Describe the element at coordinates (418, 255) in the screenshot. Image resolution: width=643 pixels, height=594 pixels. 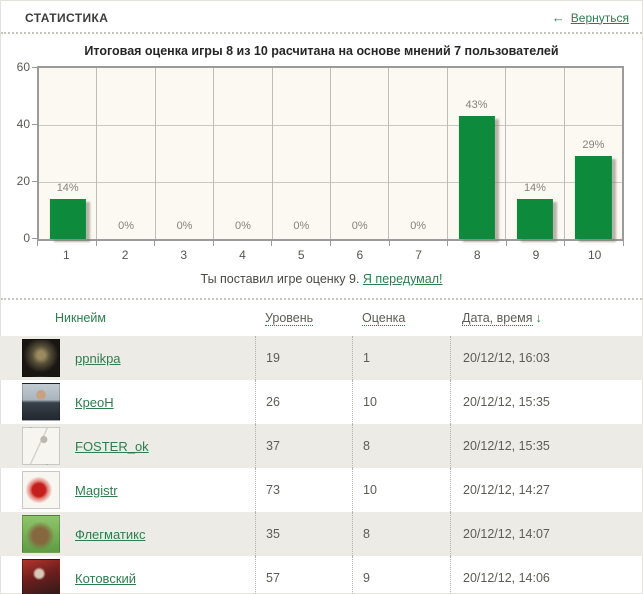
I see `x-tick-label: 7` at that location.